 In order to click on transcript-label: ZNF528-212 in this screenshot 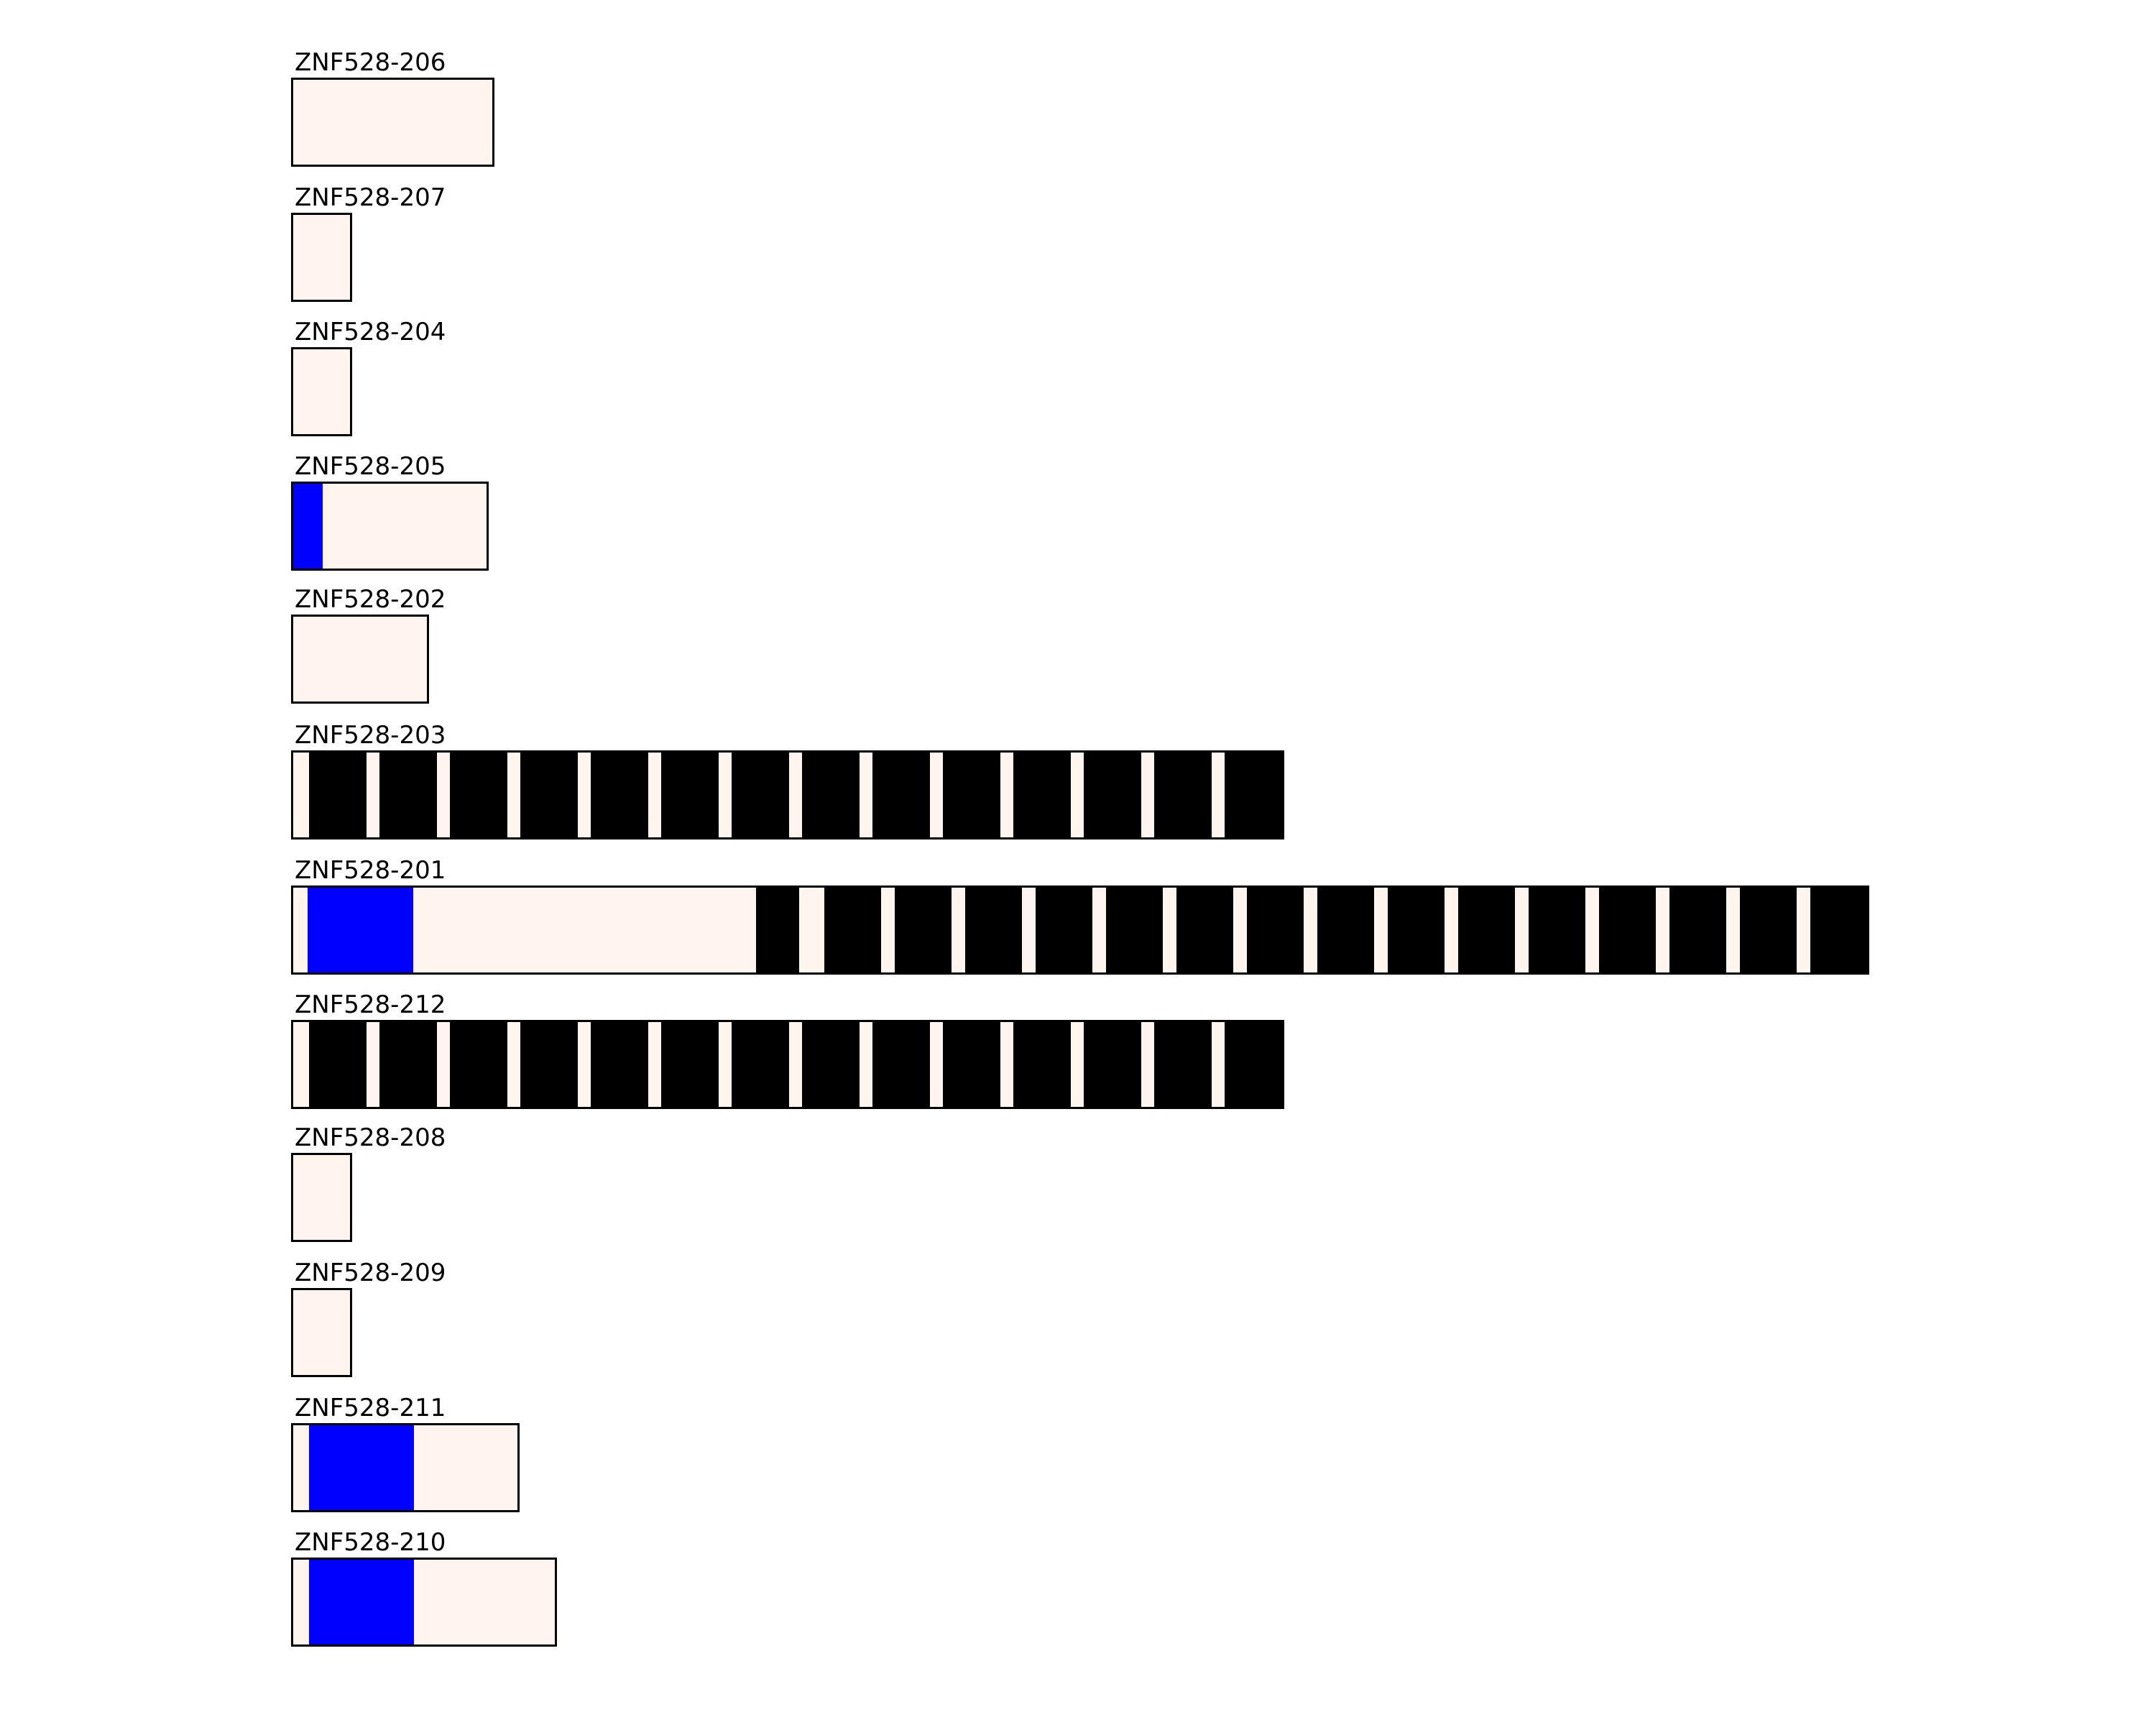, I will do `click(370, 1004)`.